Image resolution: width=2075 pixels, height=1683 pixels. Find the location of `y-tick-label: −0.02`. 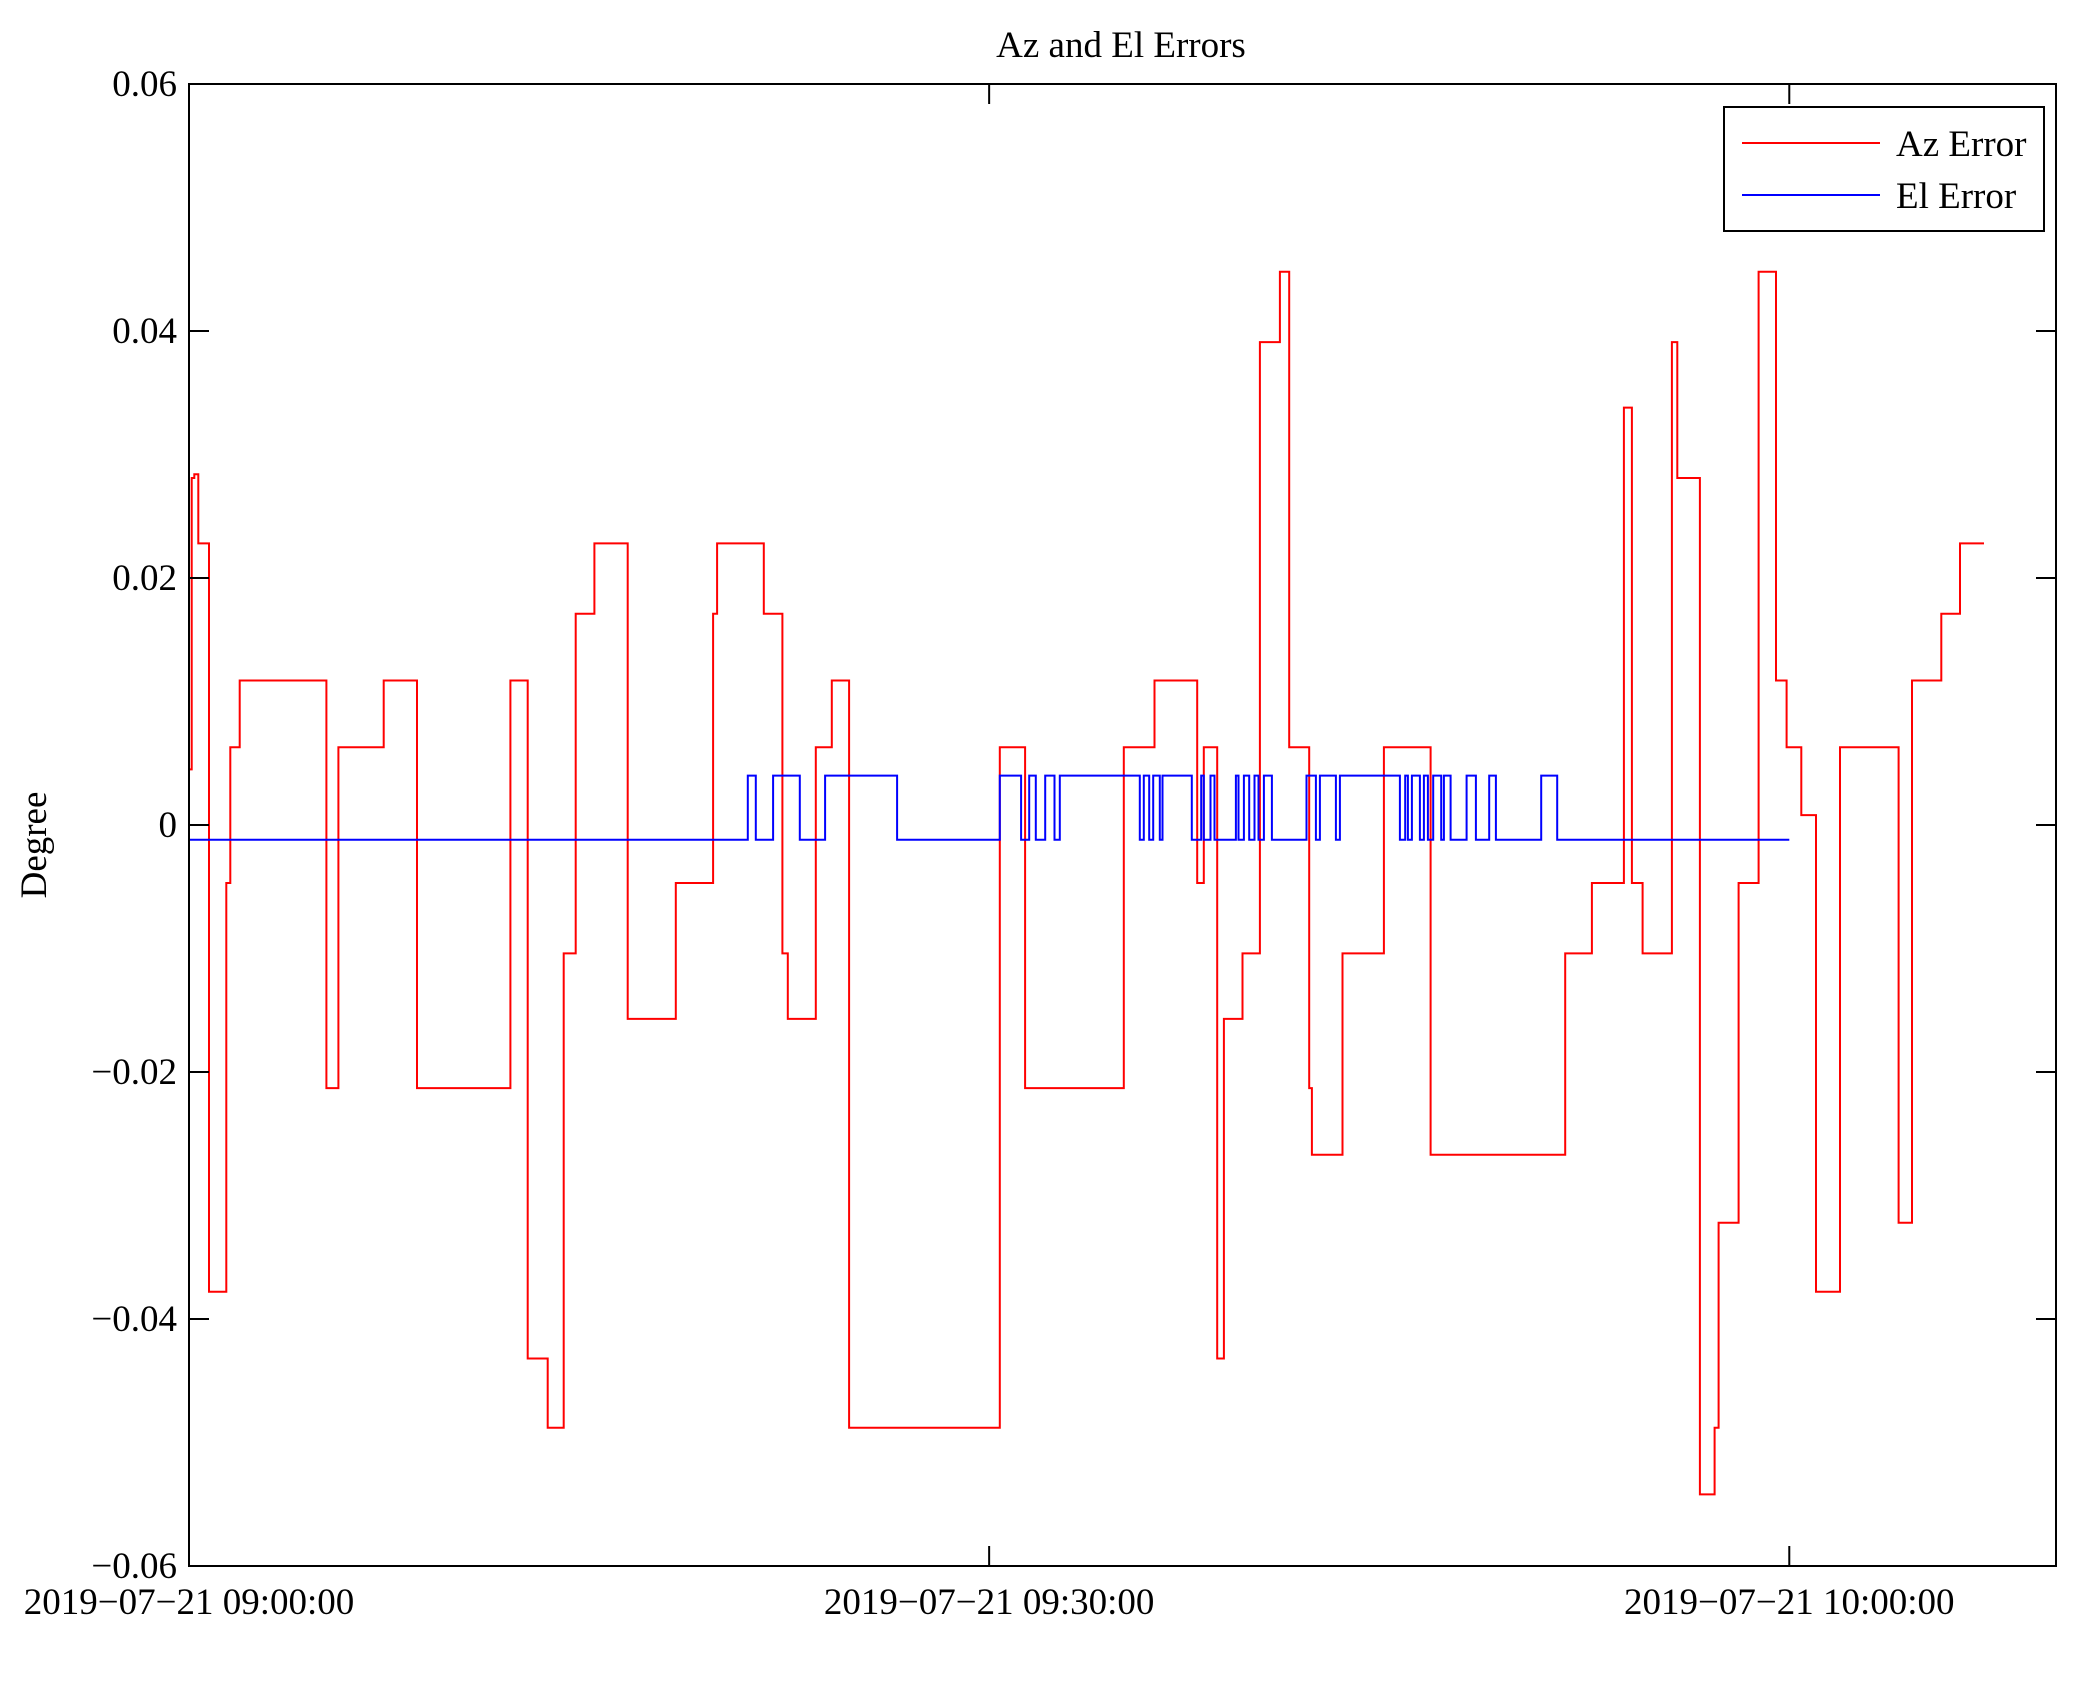

y-tick-label: −0.02 is located at coordinates (134, 1072).